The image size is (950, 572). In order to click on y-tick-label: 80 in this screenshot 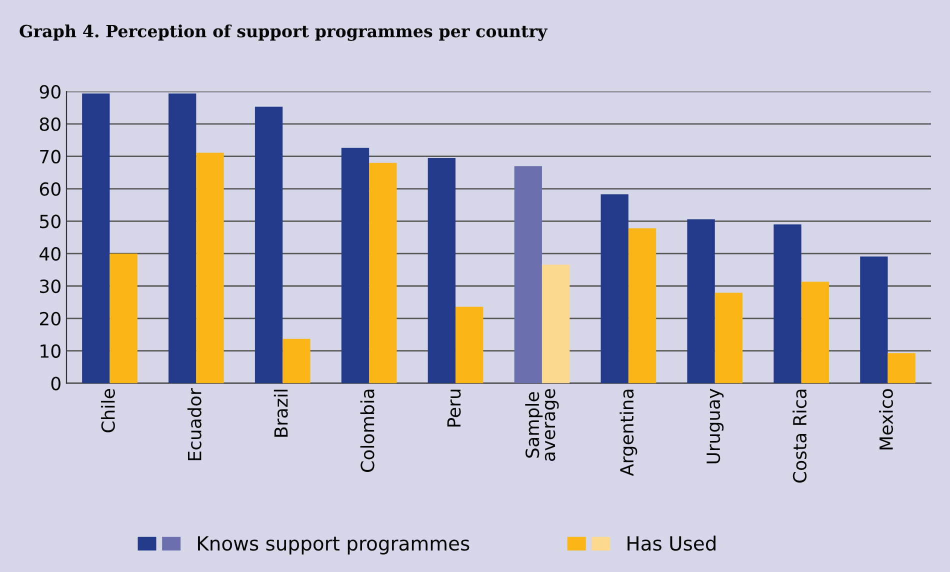, I will do `click(50, 124)`.